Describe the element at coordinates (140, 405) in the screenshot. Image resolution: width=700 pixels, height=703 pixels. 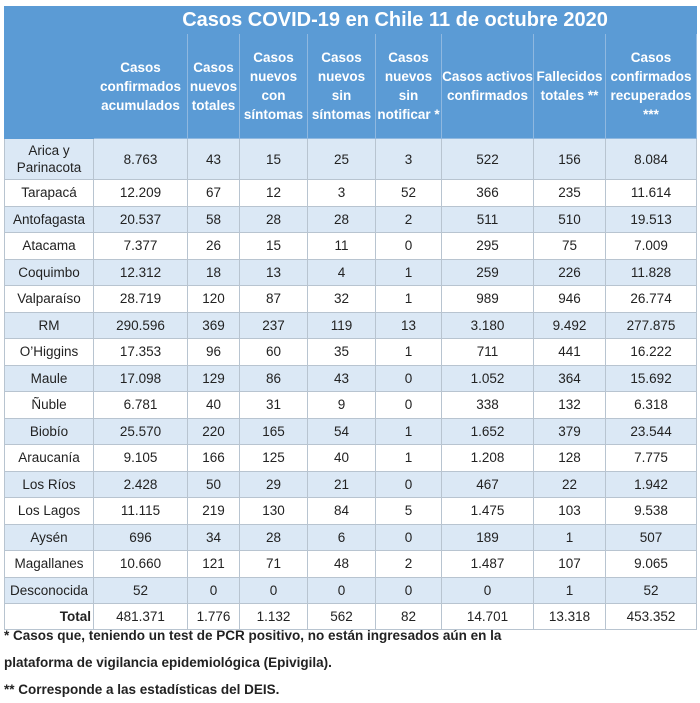
I see `value-cell: 6.781` at that location.